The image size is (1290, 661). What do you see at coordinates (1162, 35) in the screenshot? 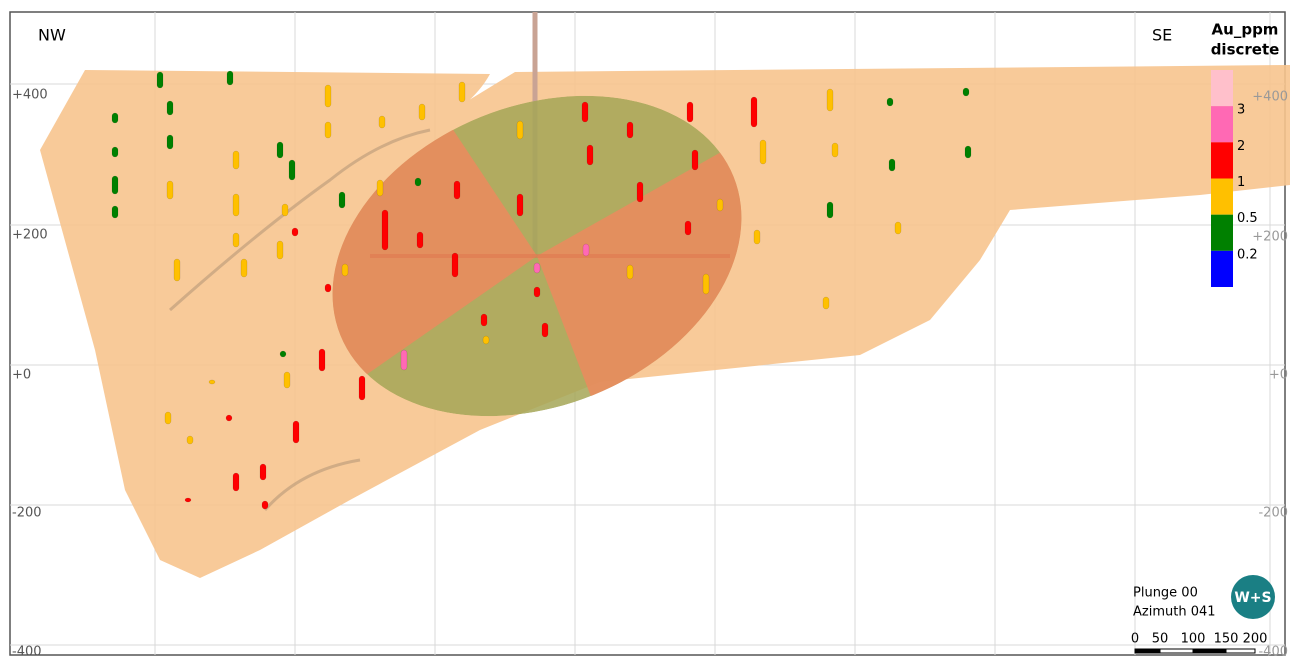
I see `direction-label: SE` at bounding box center [1162, 35].